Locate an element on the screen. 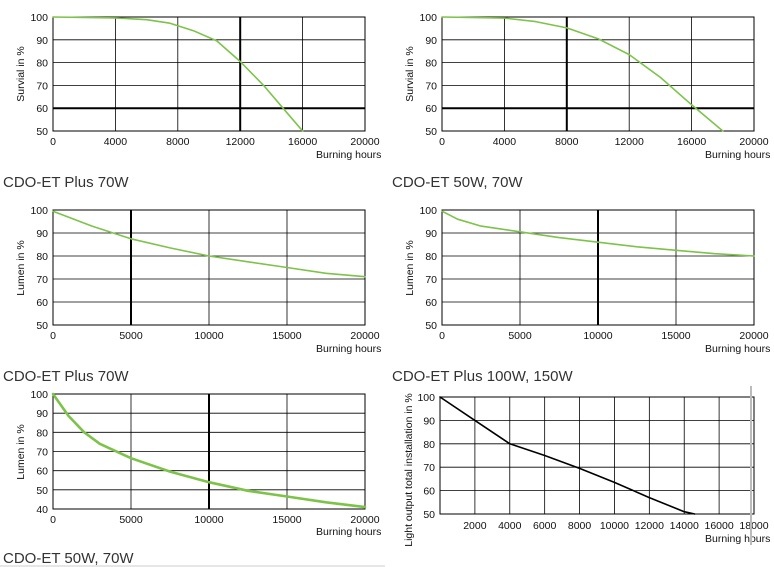 This screenshot has width=774, height=567. x-tick-label: 2000 is located at coordinates (475, 526).